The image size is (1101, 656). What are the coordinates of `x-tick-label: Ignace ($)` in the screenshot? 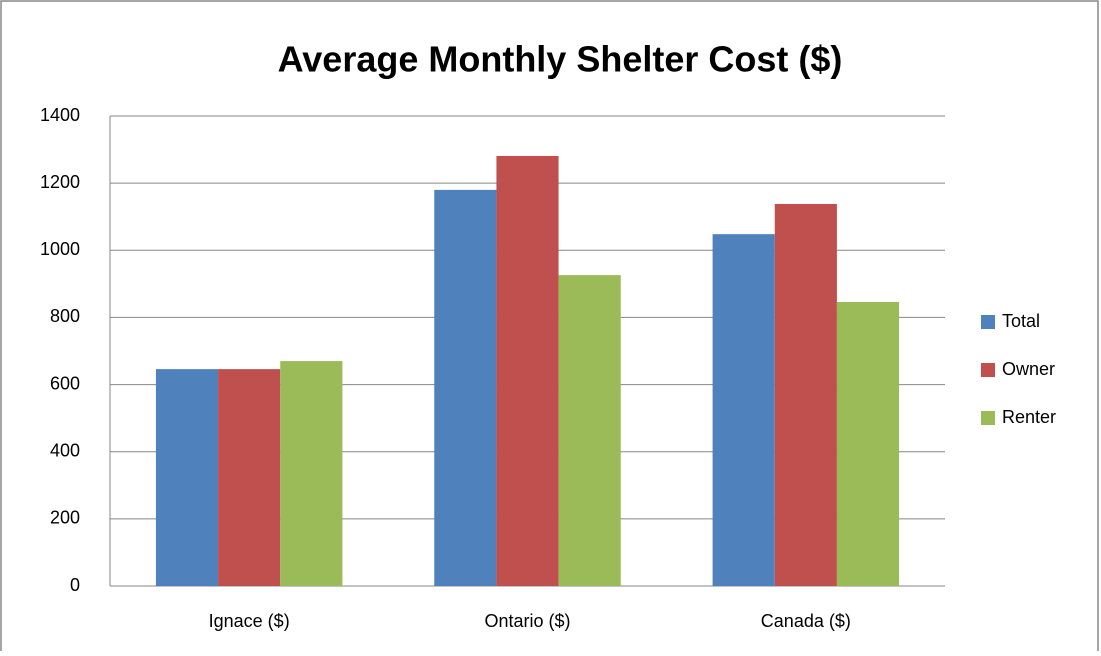 It's located at (249, 621).